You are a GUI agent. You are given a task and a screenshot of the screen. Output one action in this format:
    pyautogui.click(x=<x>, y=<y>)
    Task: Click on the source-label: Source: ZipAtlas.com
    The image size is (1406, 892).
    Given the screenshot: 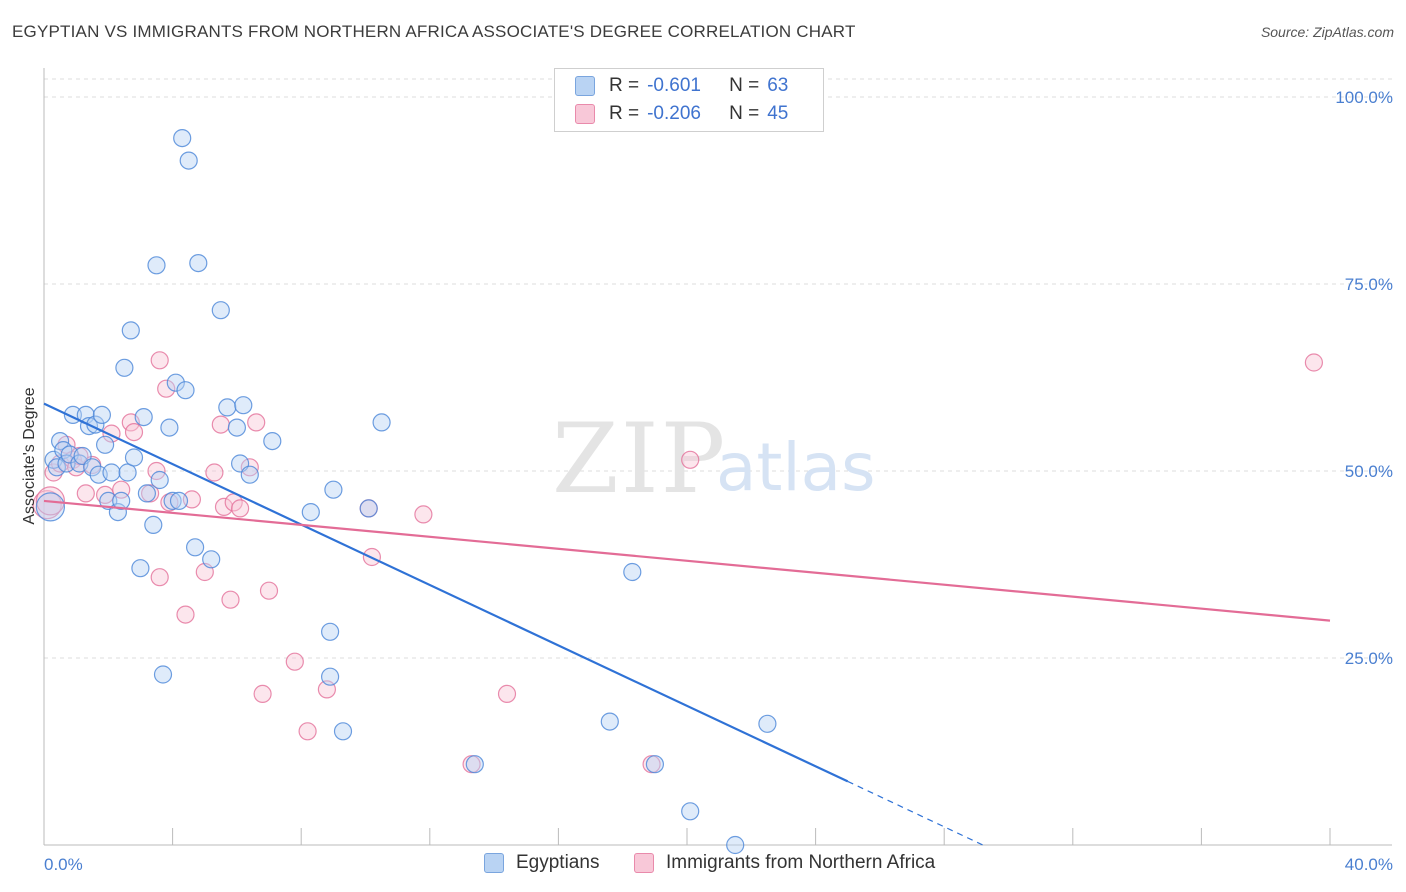 What is the action you would take?
    pyautogui.click(x=1327, y=32)
    